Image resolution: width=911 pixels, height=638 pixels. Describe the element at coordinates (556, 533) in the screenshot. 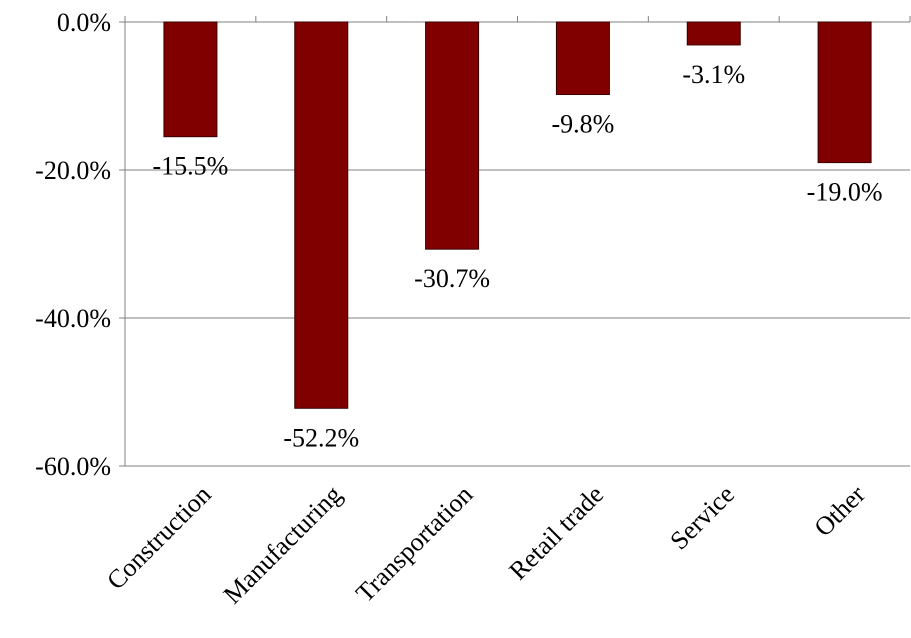

I see `category-label: Retail trade` at that location.